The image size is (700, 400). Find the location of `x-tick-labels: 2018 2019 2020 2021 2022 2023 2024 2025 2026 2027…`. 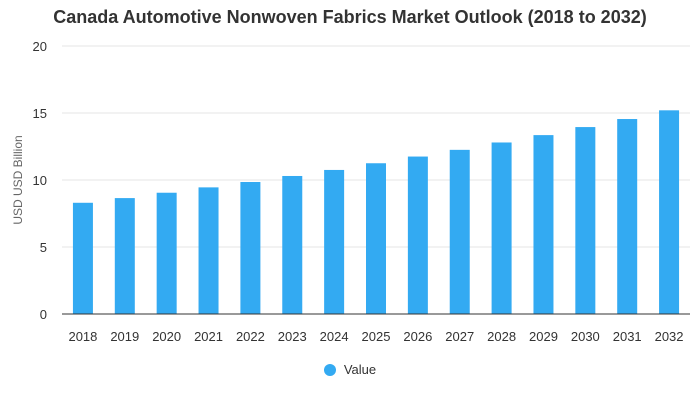

x-tick-labels: 2018 2019 2020 2021 2022 2023 2024 2025 2026 2027… is located at coordinates (375, 336).